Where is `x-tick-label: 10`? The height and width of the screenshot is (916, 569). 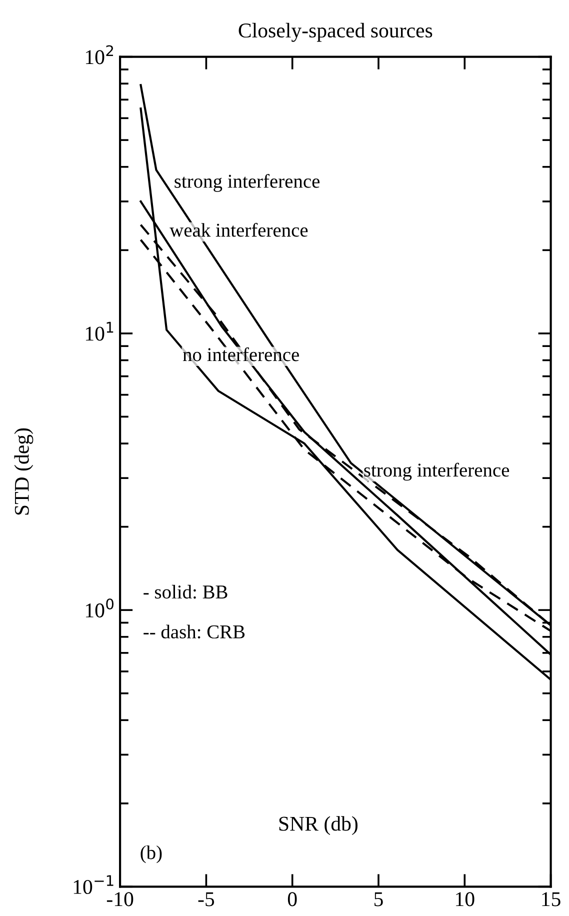 x-tick-label: 10 is located at coordinates (465, 899).